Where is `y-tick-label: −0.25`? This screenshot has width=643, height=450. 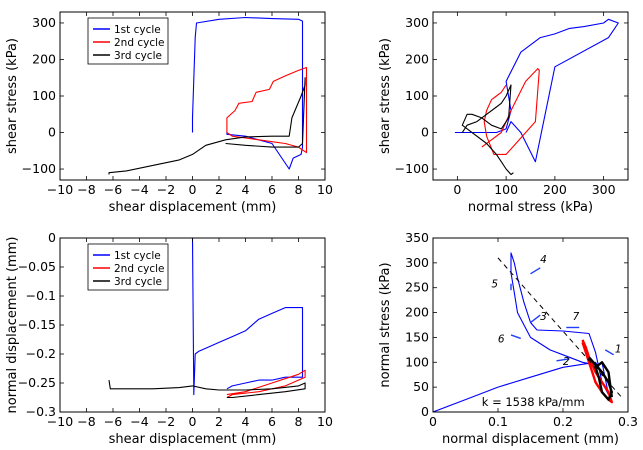
y-tick-label: −0.25 is located at coordinates (37, 382).